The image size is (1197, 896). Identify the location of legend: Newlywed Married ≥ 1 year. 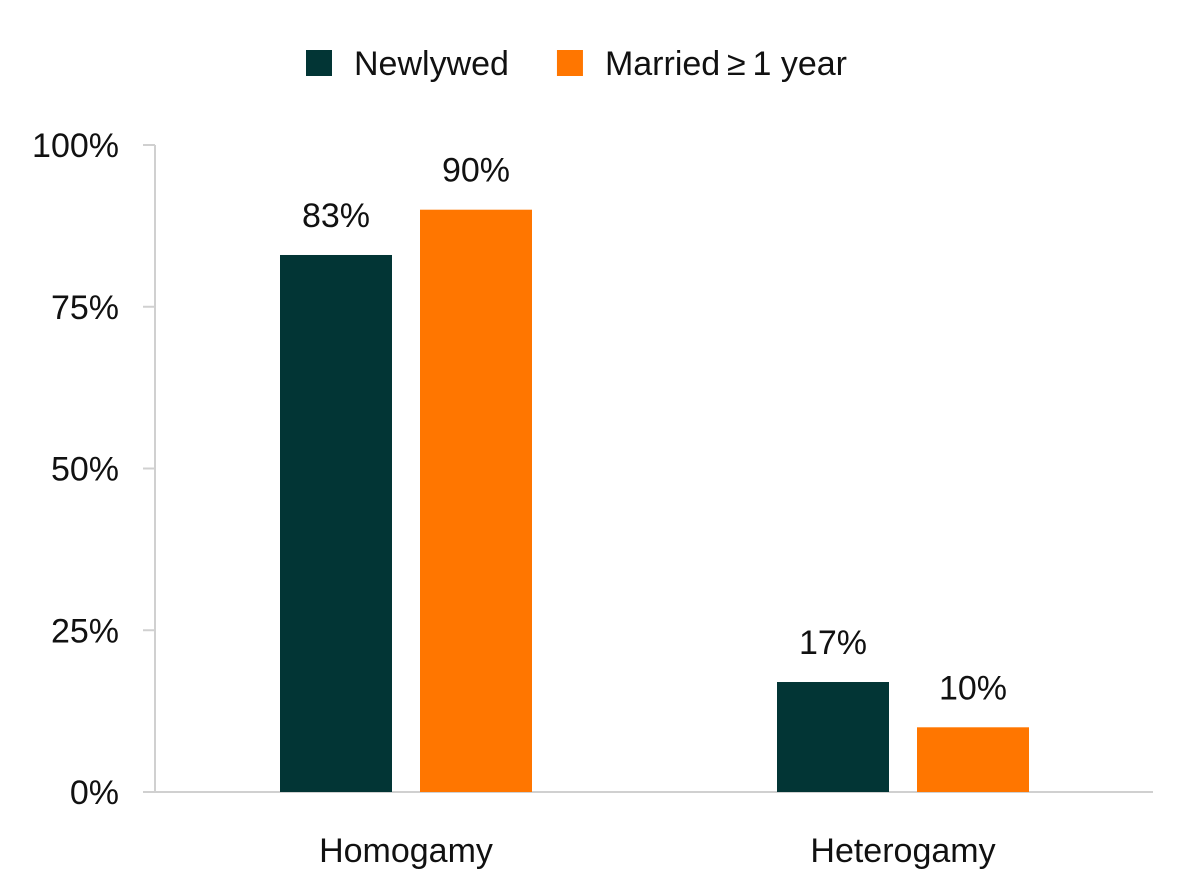
(576, 64).